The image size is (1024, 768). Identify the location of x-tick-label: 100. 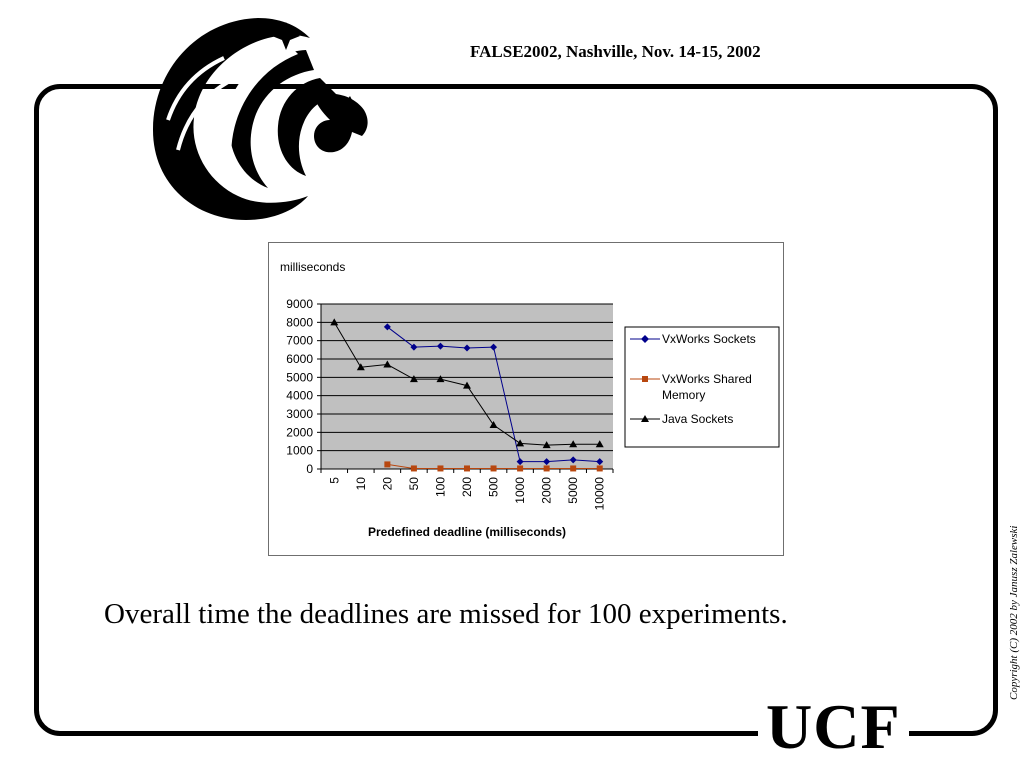
(440, 487).